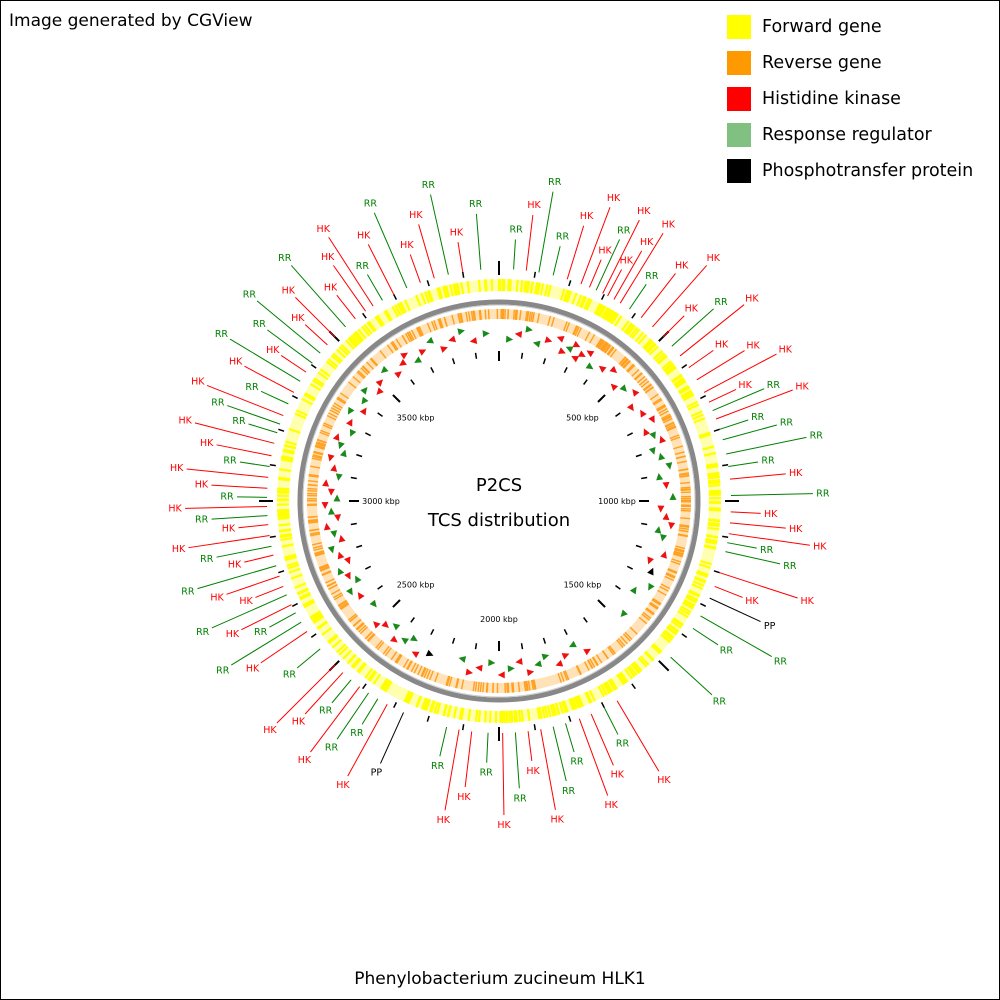 This screenshot has width=1000, height=1000. Describe the element at coordinates (353, 432) in the screenshot. I see `tcs-marker-rr` at that location.